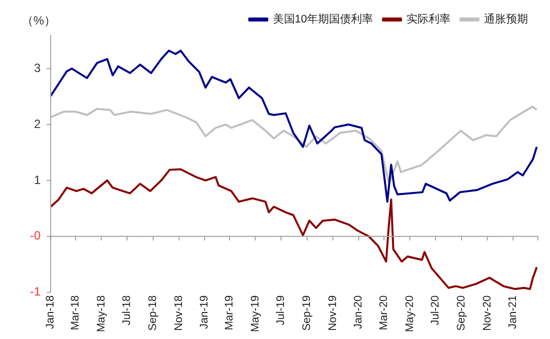  What do you see at coordinates (487, 313) in the screenshot?
I see `x-tick-label: Nov-20` at bounding box center [487, 313].